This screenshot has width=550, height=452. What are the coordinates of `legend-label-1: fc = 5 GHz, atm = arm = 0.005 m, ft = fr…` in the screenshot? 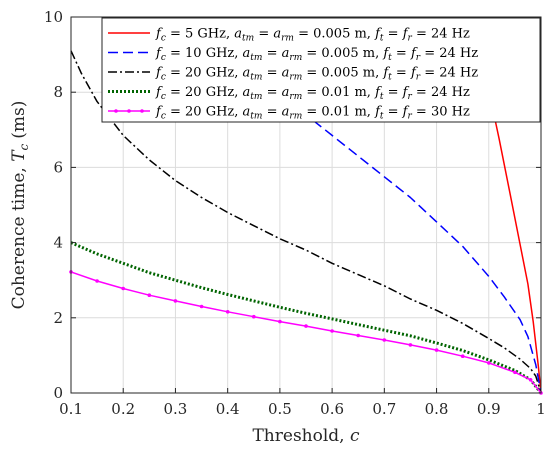 It's located at (312, 35).